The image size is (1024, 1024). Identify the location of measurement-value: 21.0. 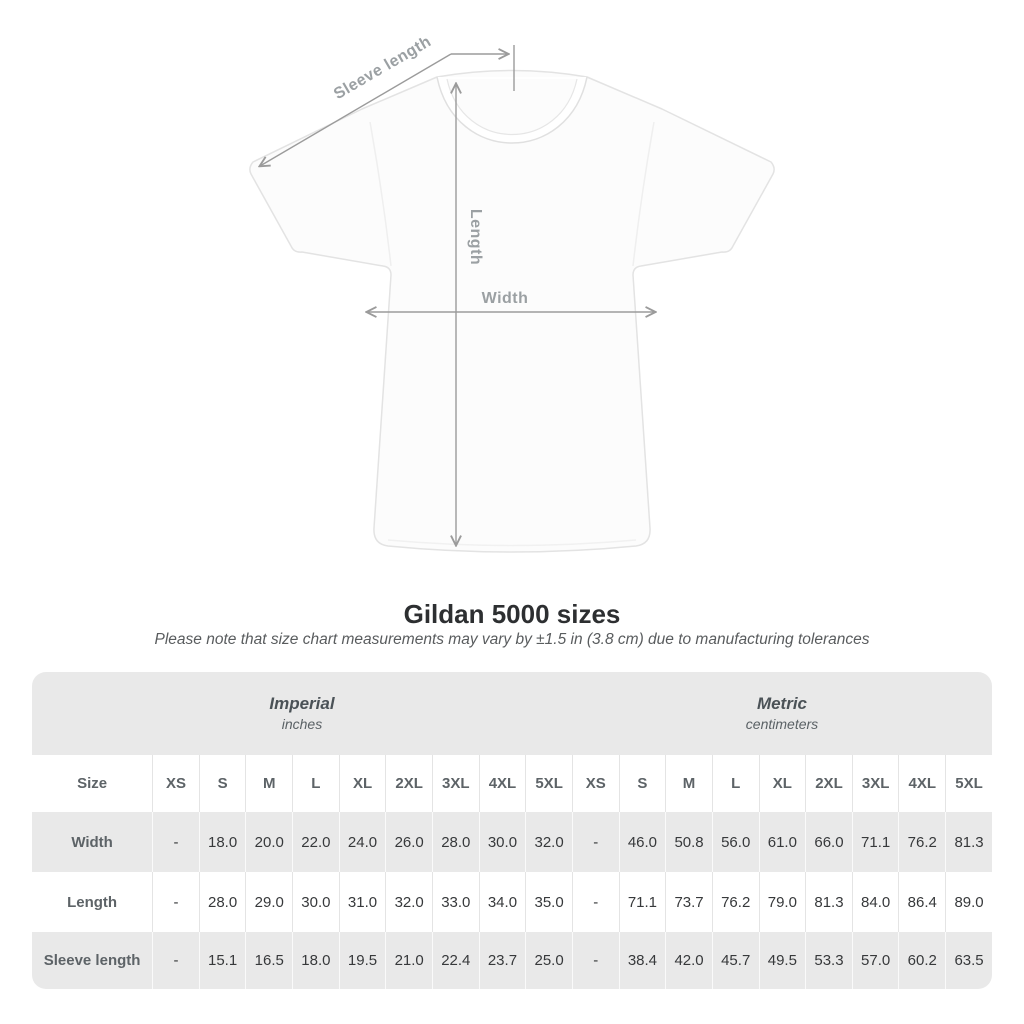
(408, 960).